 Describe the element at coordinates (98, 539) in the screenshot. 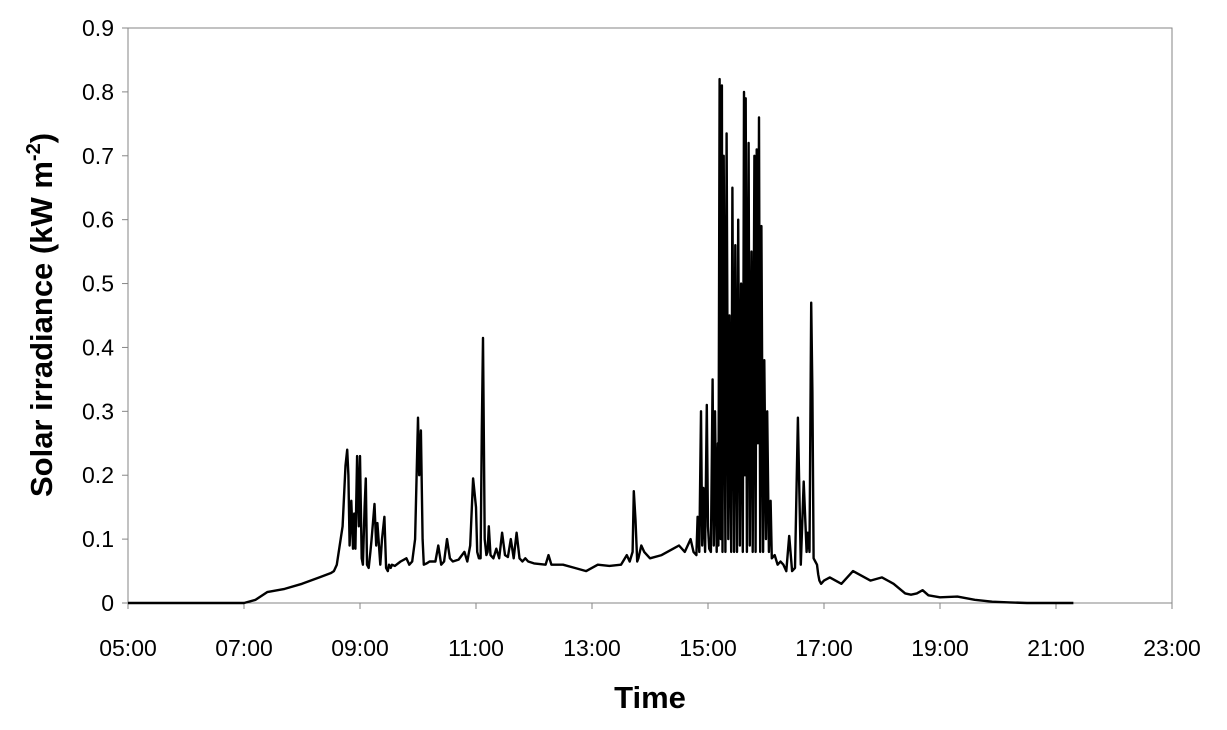

I see `y-tick-label: 0.1` at that location.